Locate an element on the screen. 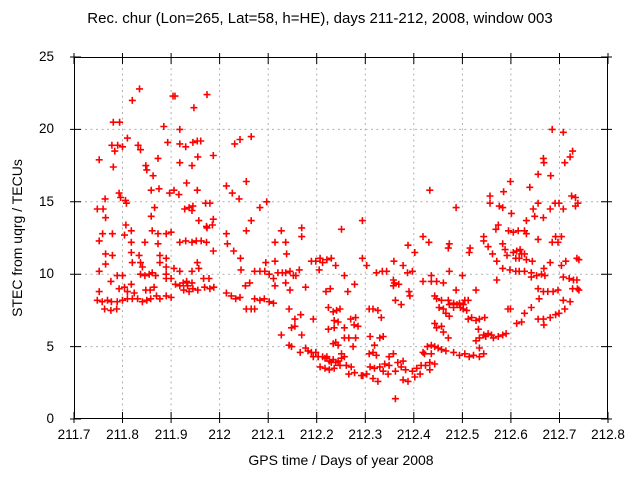 This screenshot has height=480, width=640. x-tick-label: 212.7 is located at coordinates (559, 434).